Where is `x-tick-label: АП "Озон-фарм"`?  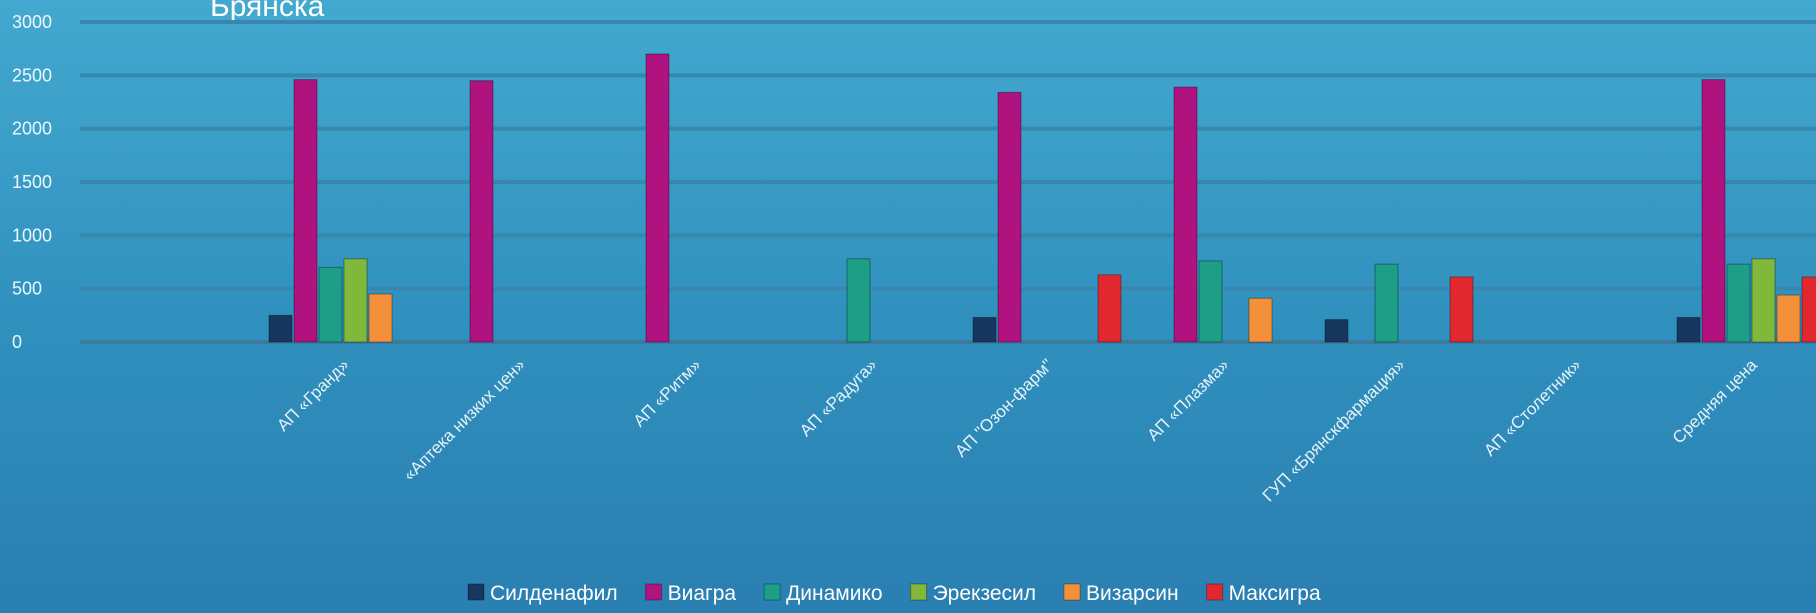 x-tick-label: АП "Озон-фарм" is located at coordinates (1003, 407).